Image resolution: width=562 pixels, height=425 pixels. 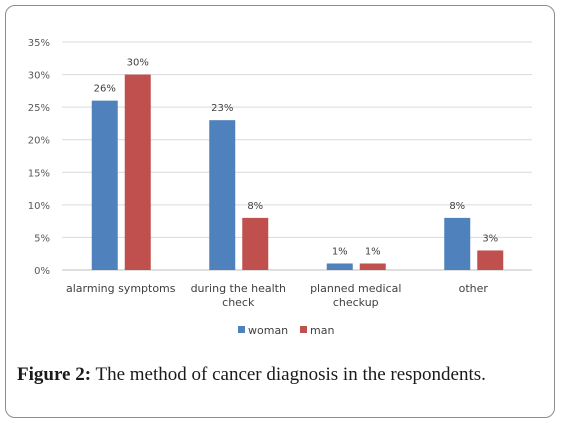 I want to click on x-category-label: other, so click(x=474, y=288).